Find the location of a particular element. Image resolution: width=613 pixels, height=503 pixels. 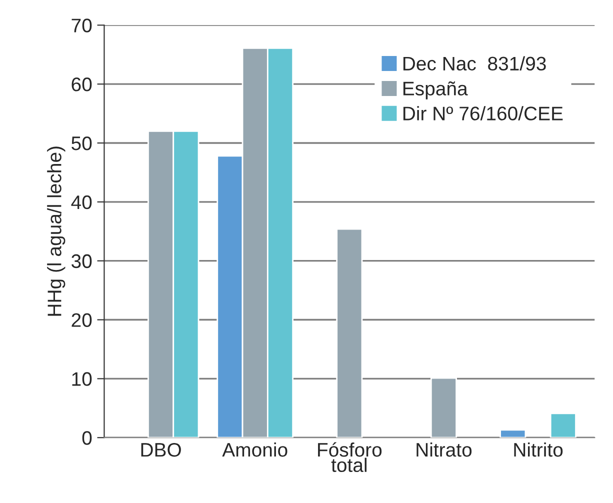

y-tick-label: 30 is located at coordinates (82, 261).